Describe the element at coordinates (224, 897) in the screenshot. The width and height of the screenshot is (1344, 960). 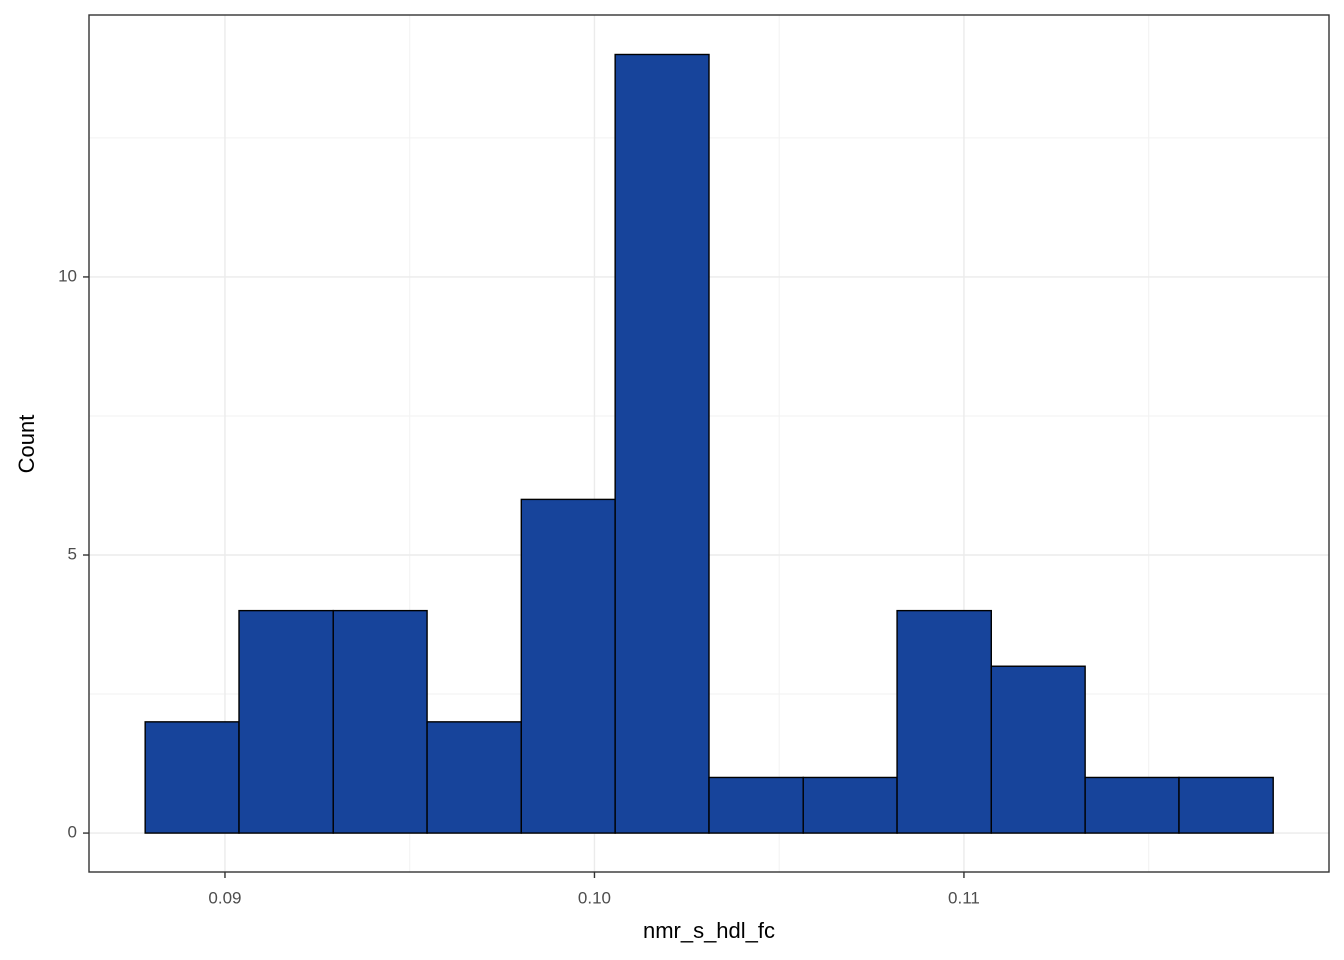
I see `x-tick-label: 0.09` at that location.